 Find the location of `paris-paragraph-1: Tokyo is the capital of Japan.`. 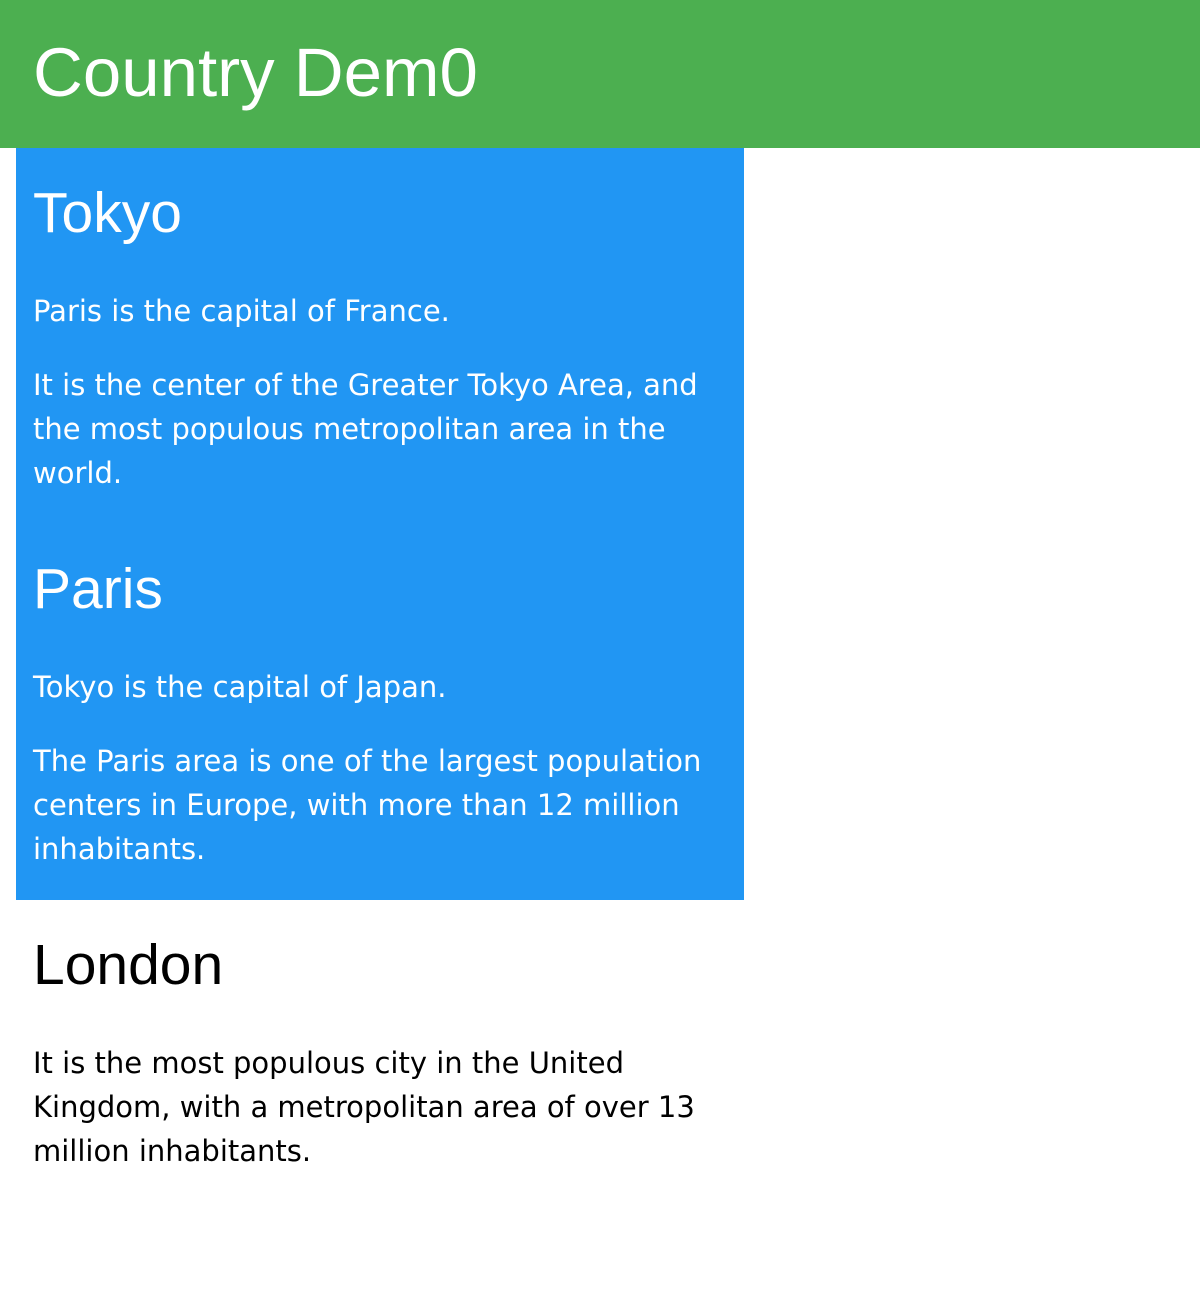

paris-paragraph-1: Tokyo is the capital of Japan. is located at coordinates (240, 687).